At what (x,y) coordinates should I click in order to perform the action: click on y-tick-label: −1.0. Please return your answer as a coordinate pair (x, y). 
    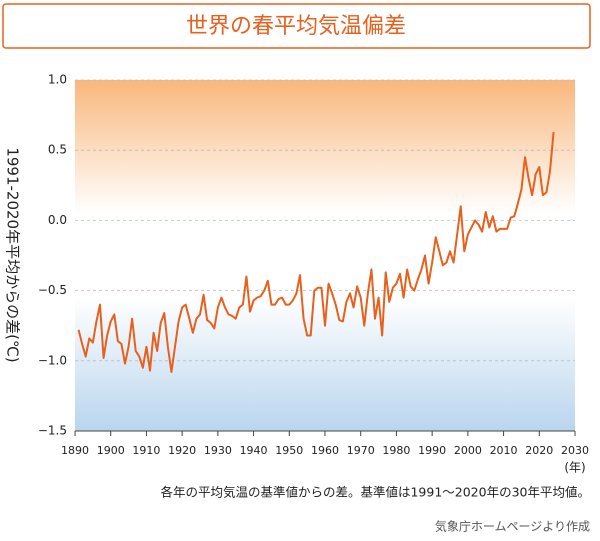
    Looking at the image, I should click on (52, 360).